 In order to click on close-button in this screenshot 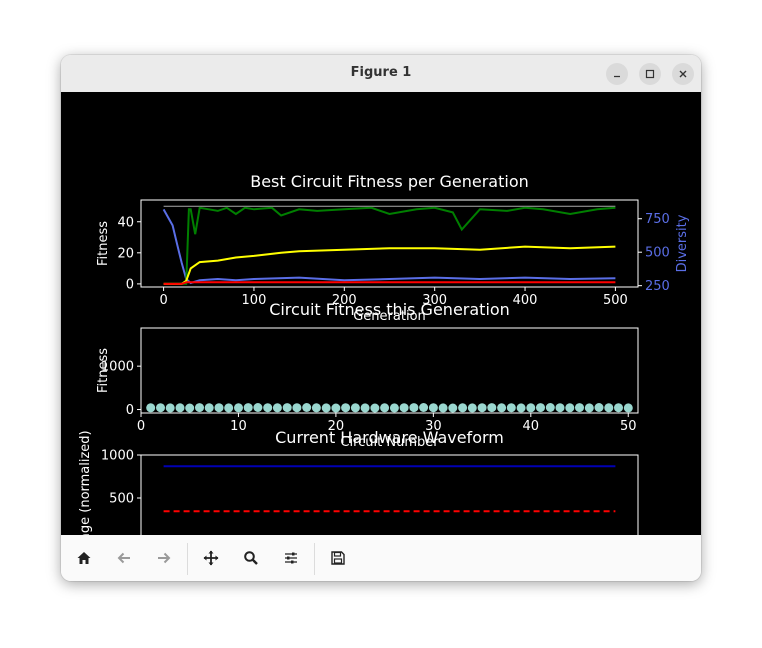, I will do `click(683, 74)`.